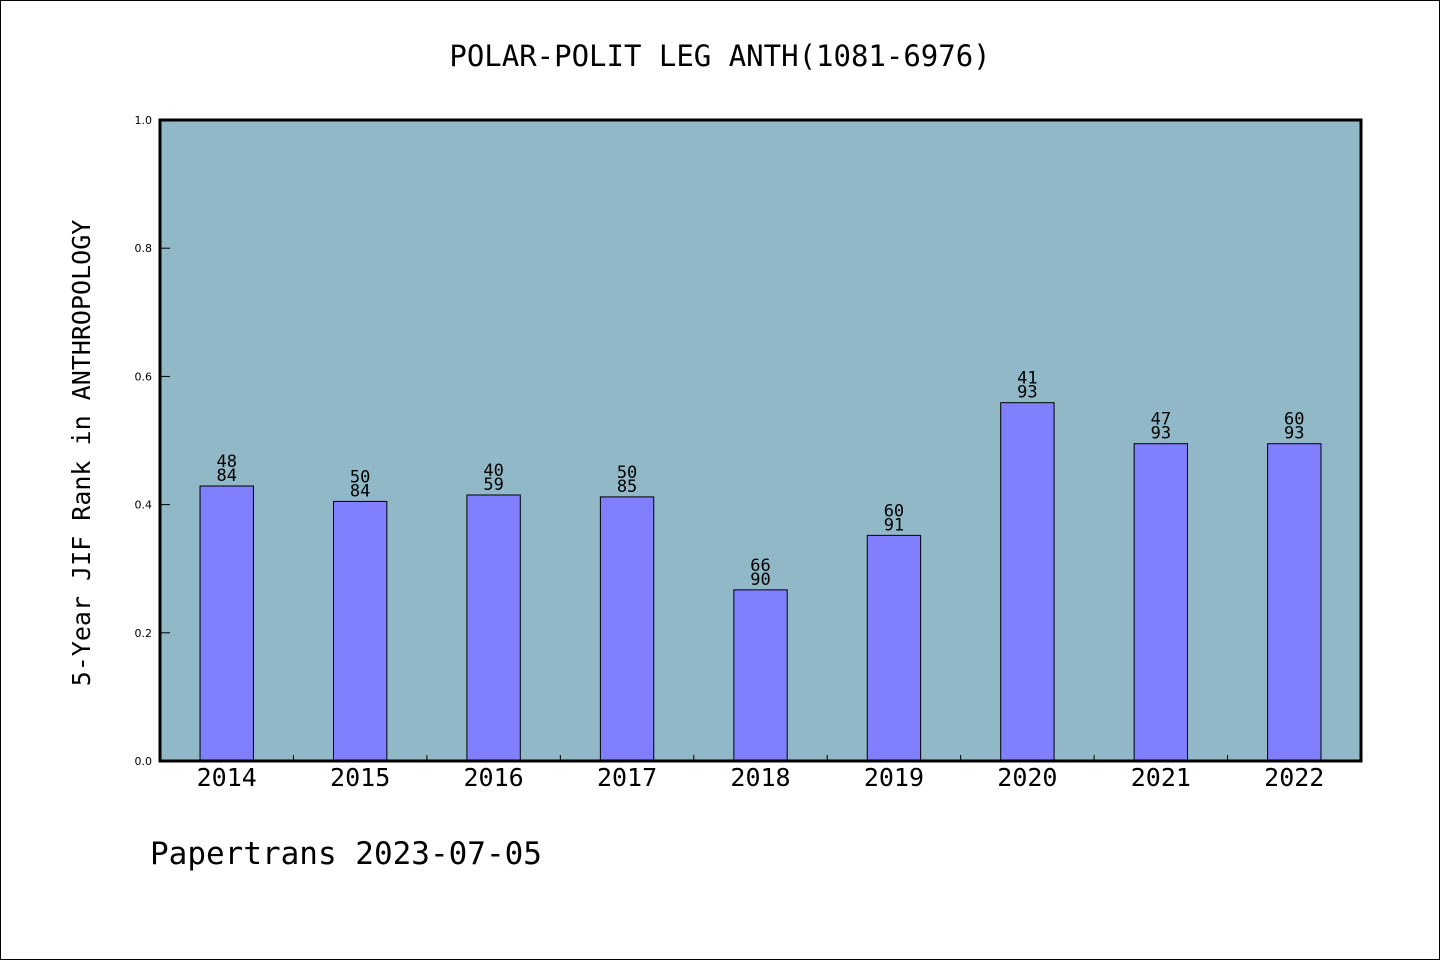 Image resolution: width=1440 pixels, height=960 pixels. I want to click on x-tick-label: 2020, so click(1027, 777).